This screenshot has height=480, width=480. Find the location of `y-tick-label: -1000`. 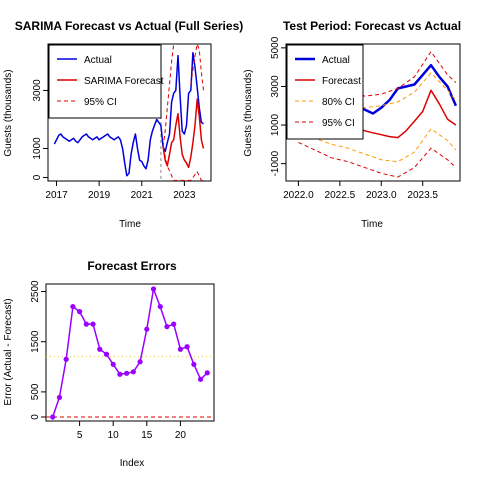

y-tick-label: -1000 is located at coordinates (275, 163).